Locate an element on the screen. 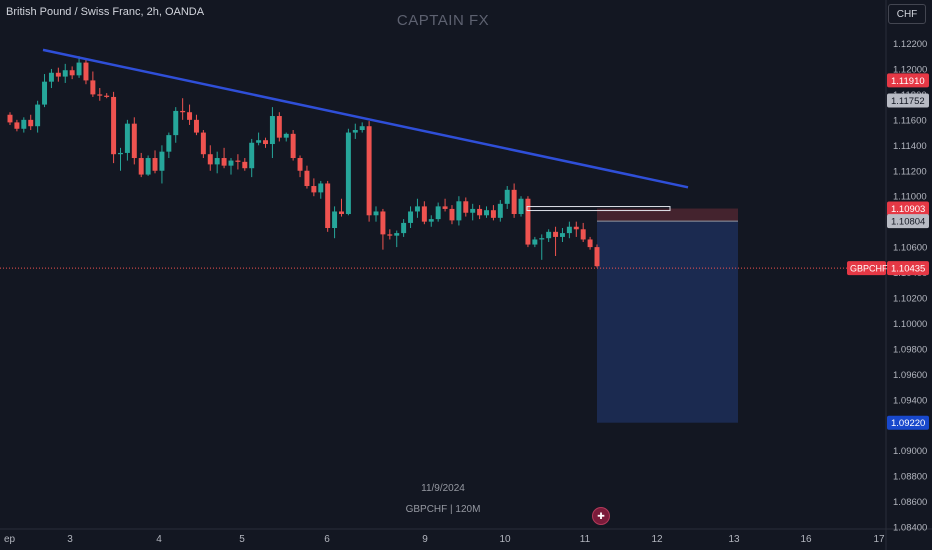 The height and width of the screenshot is (550, 932). position-zones is located at coordinates (667, 315).